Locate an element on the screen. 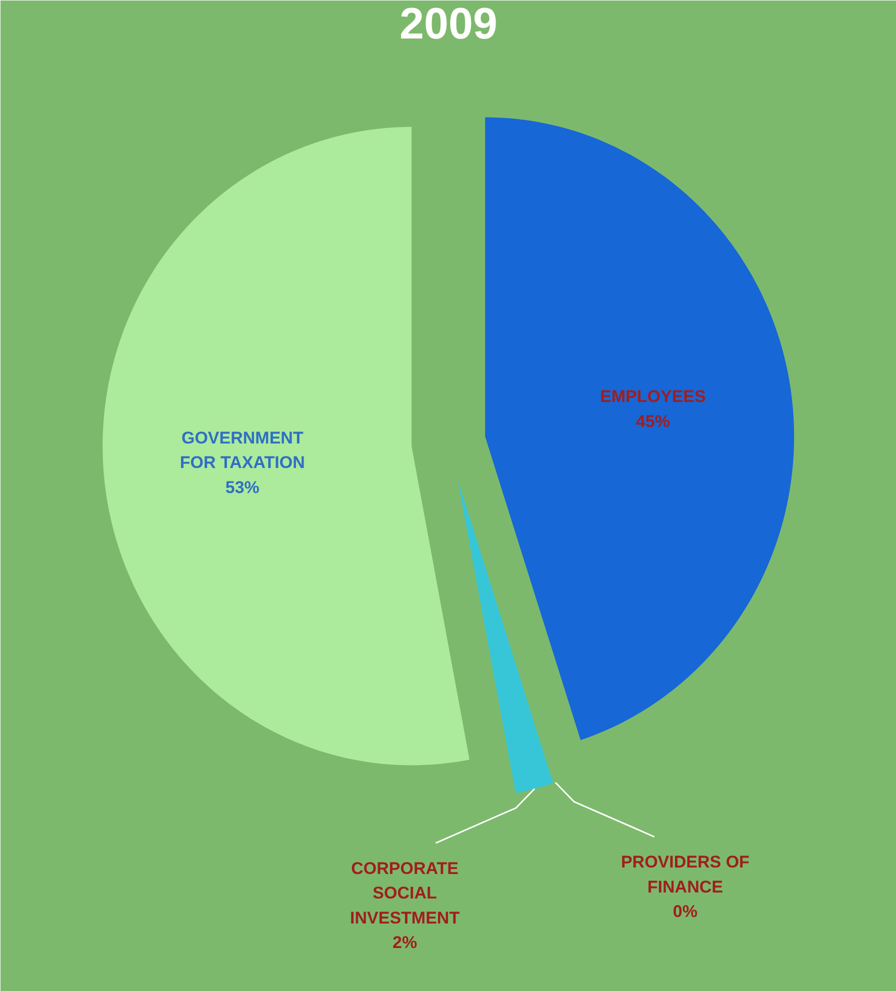 Image resolution: width=896 pixels, height=991 pixels. slice-label: GOVERNMENT FOR TAXATION is located at coordinates (242, 450).